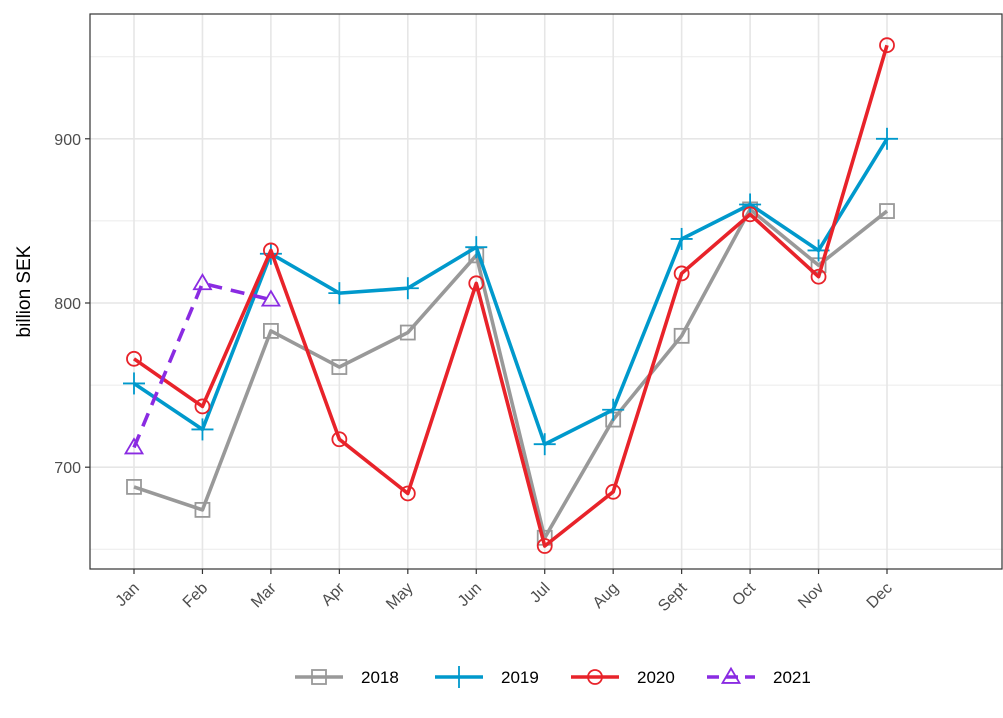 Image resolution: width=1003 pixels, height=718 pixels. What do you see at coordinates (744, 594) in the screenshot?
I see `x-tick-label: Oct` at bounding box center [744, 594].